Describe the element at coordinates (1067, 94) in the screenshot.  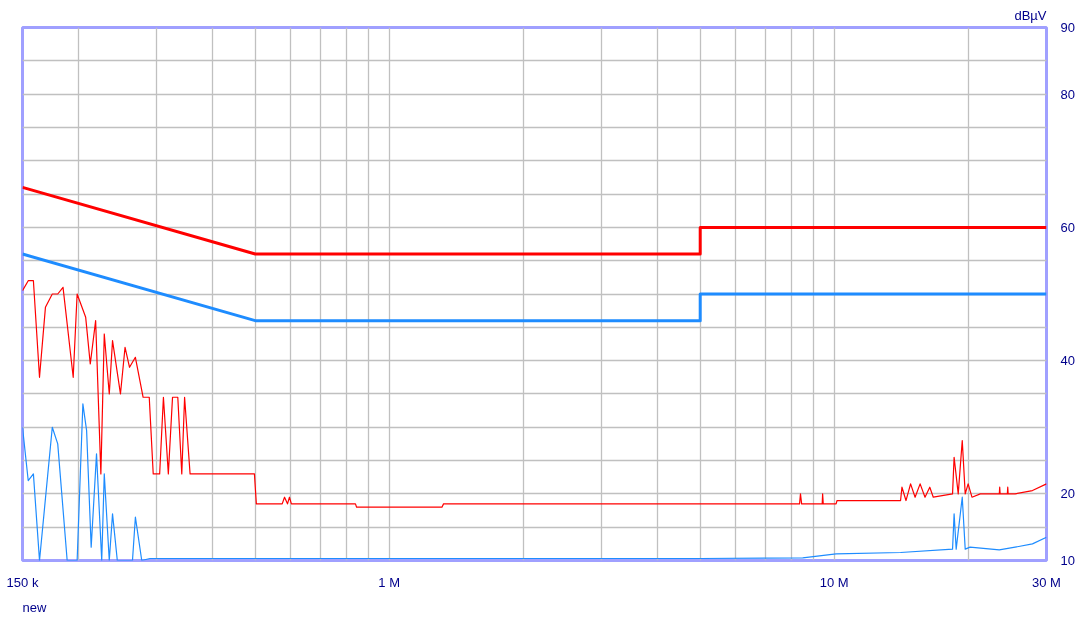
I see `y-tick-label: 80` at that location.